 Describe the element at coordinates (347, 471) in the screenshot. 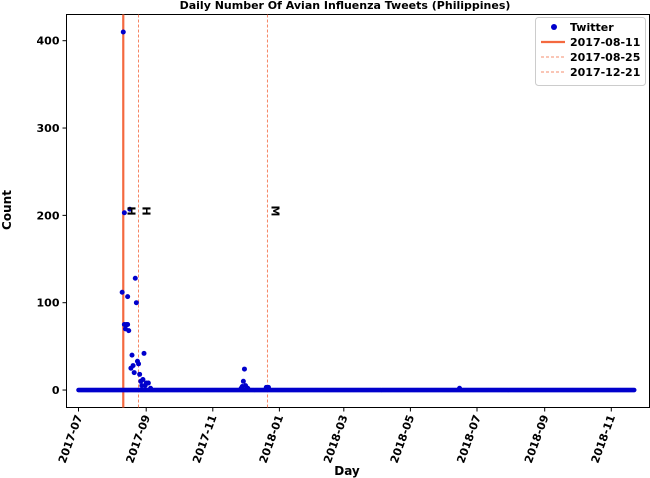

I see `x-axis-label: Day` at that location.